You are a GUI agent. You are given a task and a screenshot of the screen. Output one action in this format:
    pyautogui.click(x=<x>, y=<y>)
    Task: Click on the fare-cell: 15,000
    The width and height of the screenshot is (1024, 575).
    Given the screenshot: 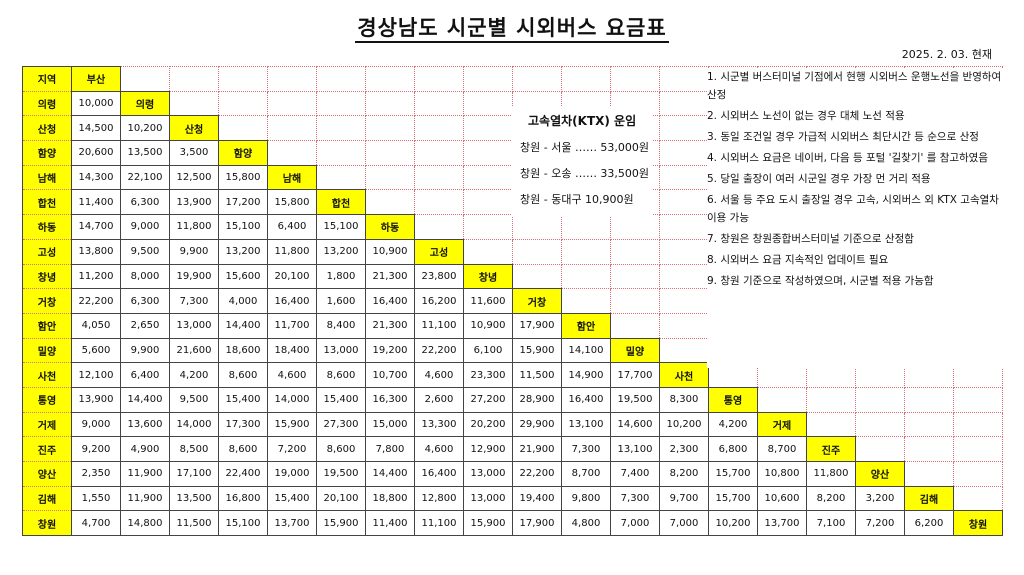 What is the action you would take?
    pyautogui.click(x=390, y=424)
    